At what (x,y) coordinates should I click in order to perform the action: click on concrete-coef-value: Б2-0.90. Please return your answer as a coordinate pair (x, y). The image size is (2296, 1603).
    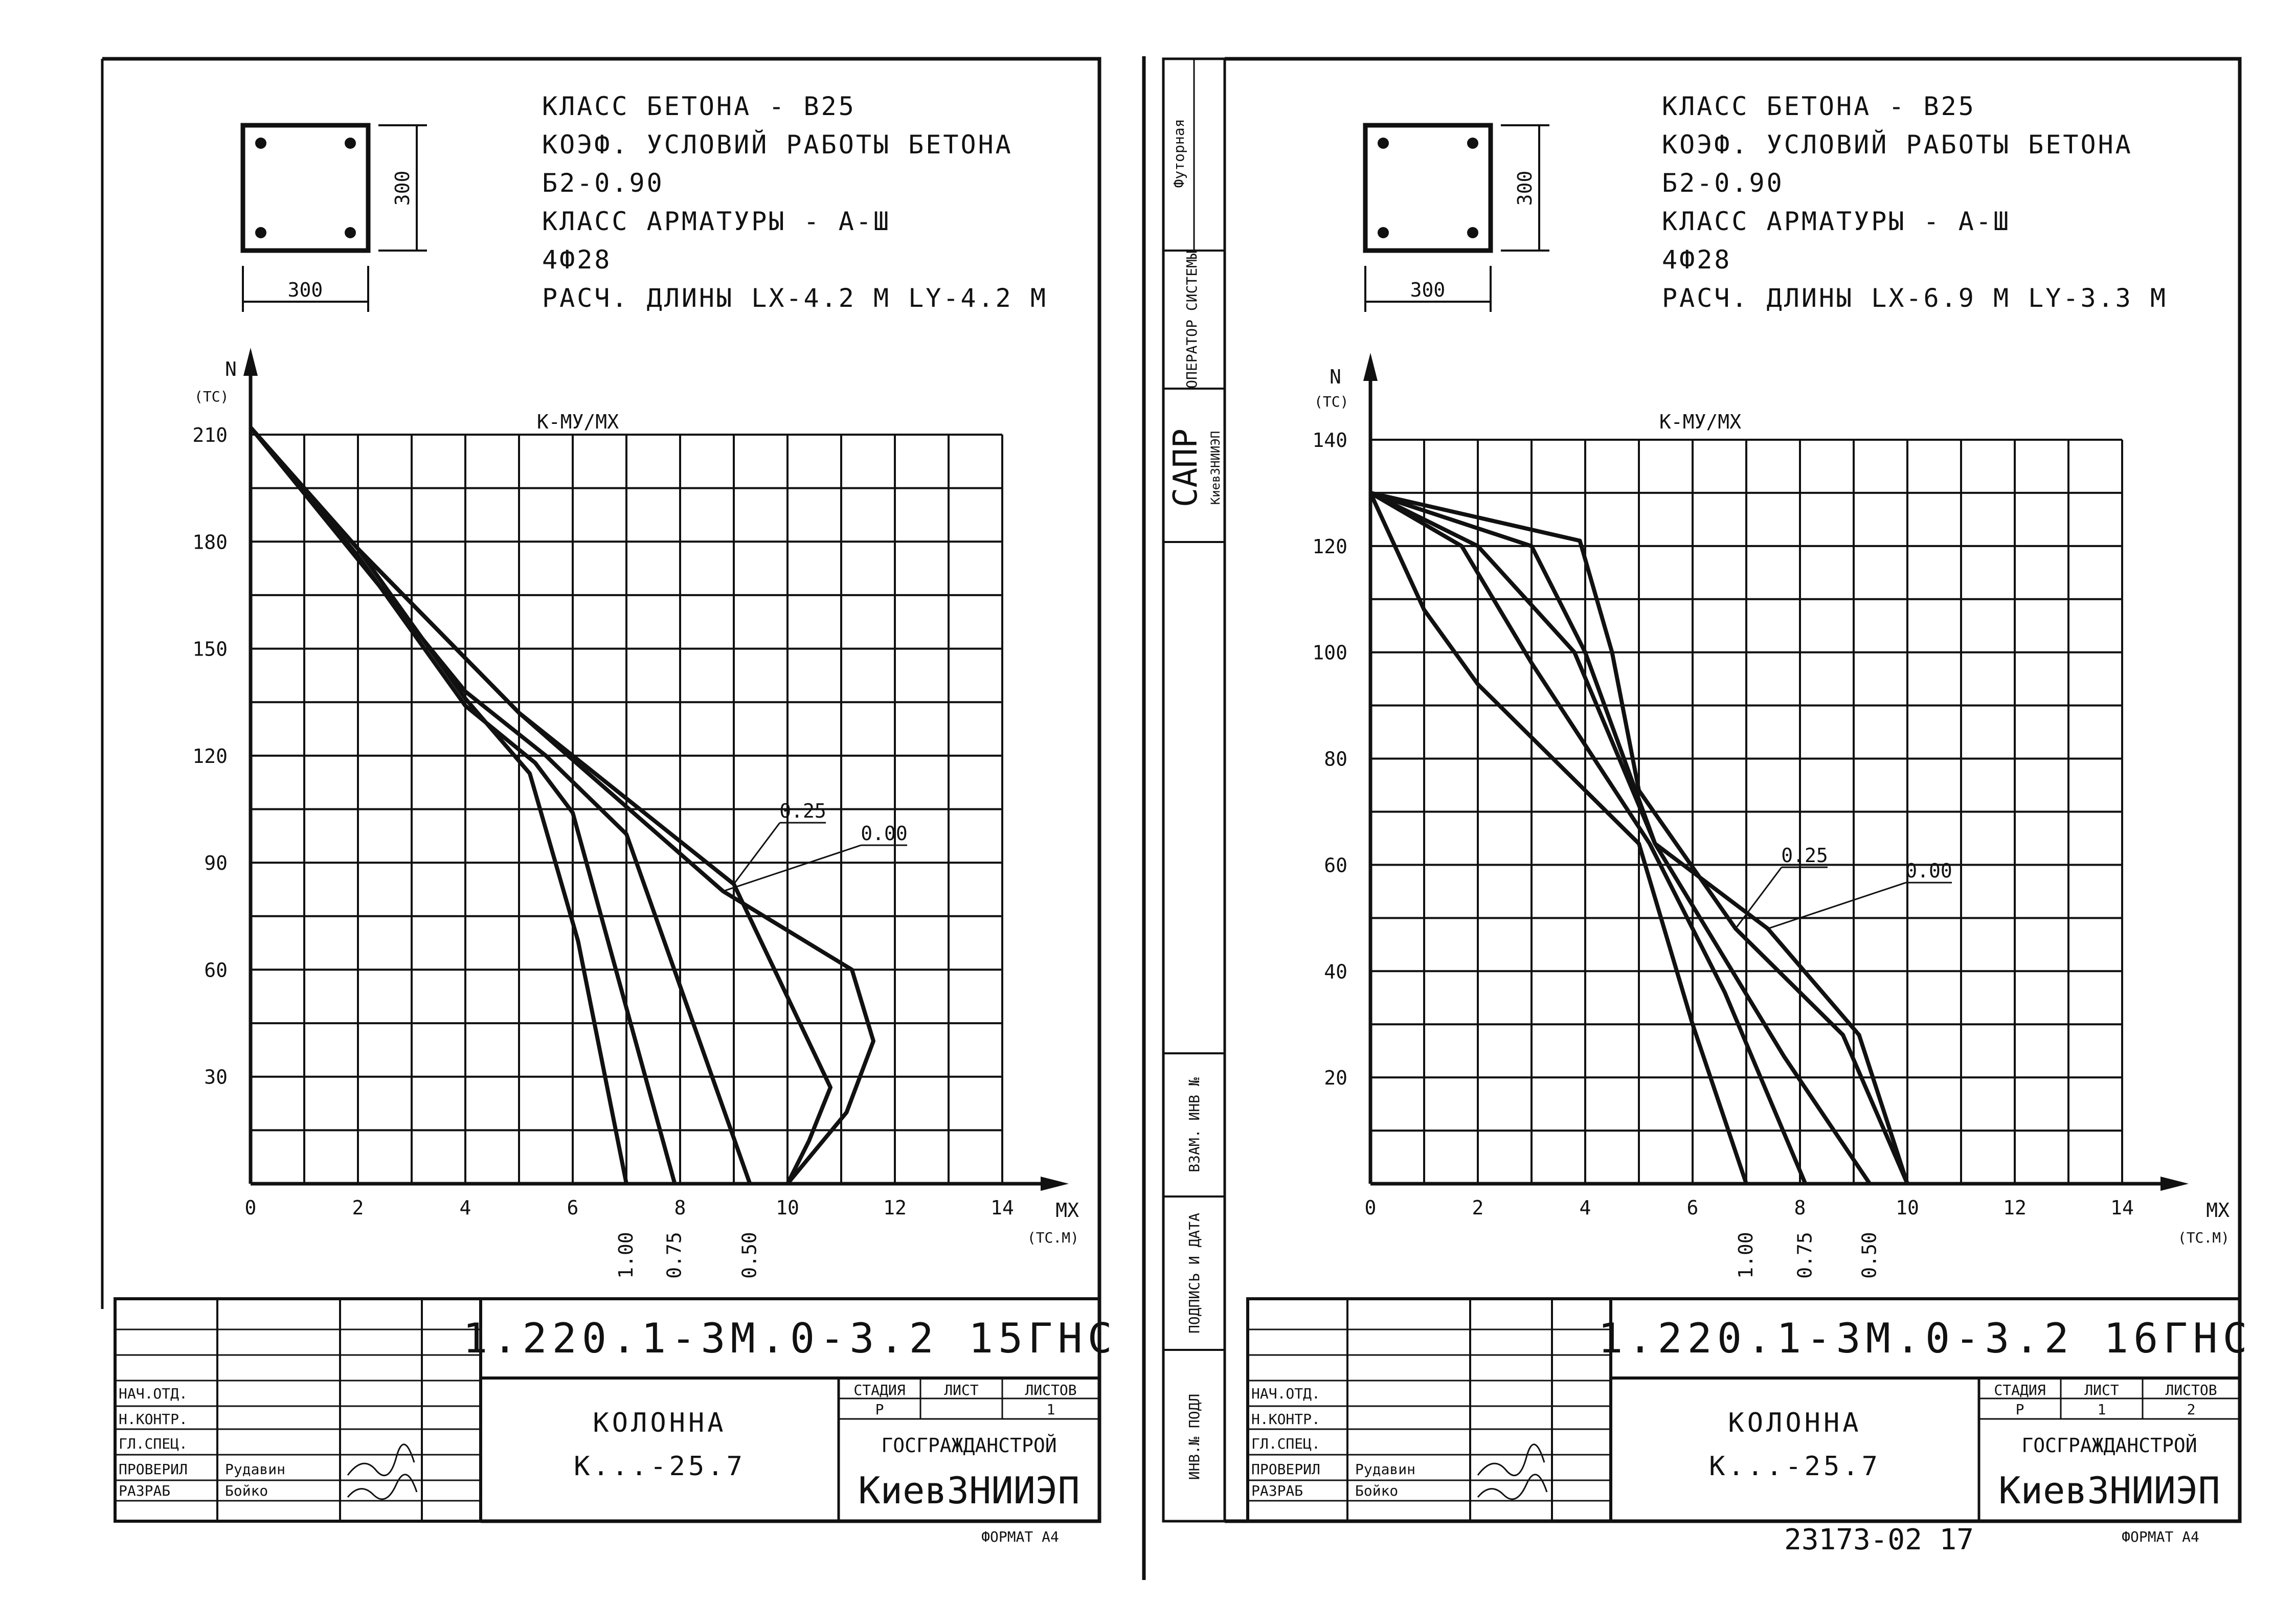
    Looking at the image, I should click on (603, 183).